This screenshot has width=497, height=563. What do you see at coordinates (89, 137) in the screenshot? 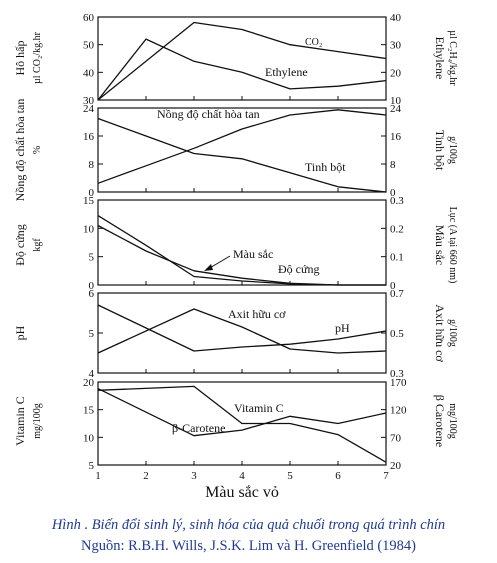
I see `left-tick-label: 16` at bounding box center [89, 137].